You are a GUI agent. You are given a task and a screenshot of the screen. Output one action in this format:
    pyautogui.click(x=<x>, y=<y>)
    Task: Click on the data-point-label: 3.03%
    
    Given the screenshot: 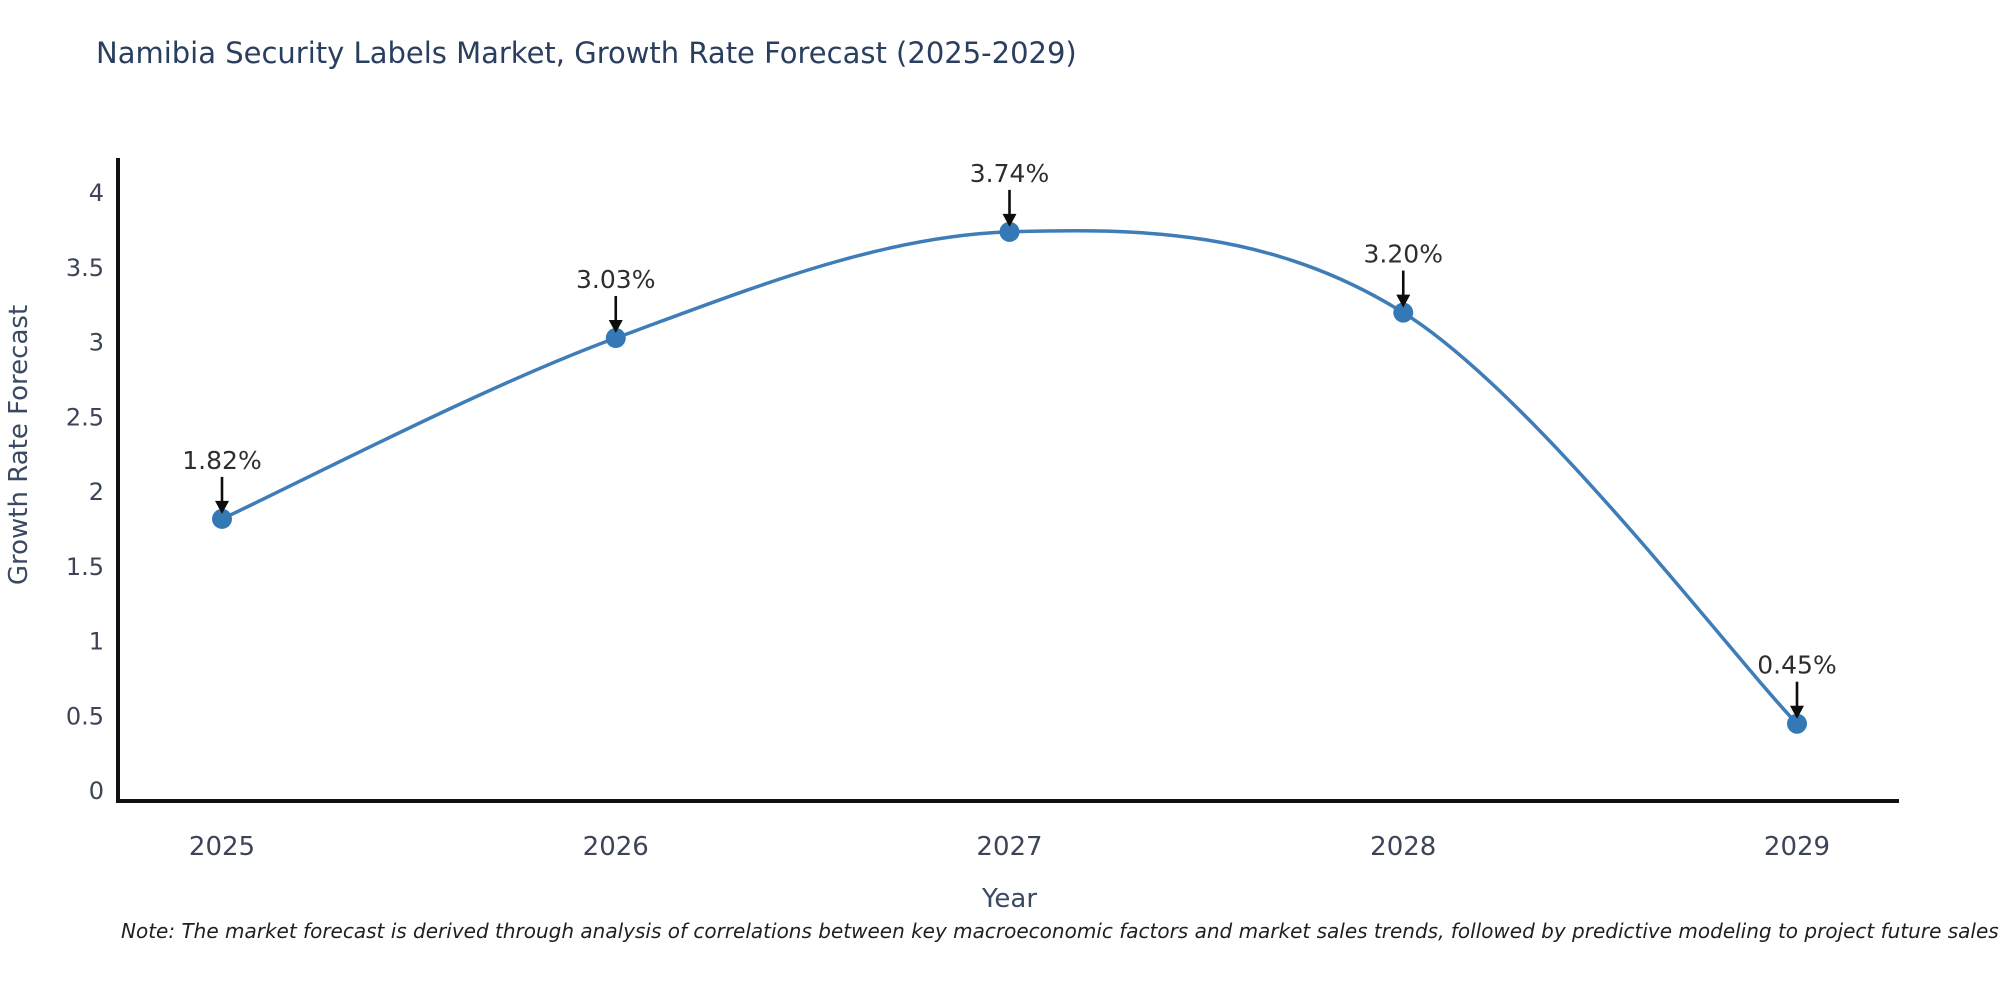 What is the action you would take?
    pyautogui.click(x=615, y=279)
    